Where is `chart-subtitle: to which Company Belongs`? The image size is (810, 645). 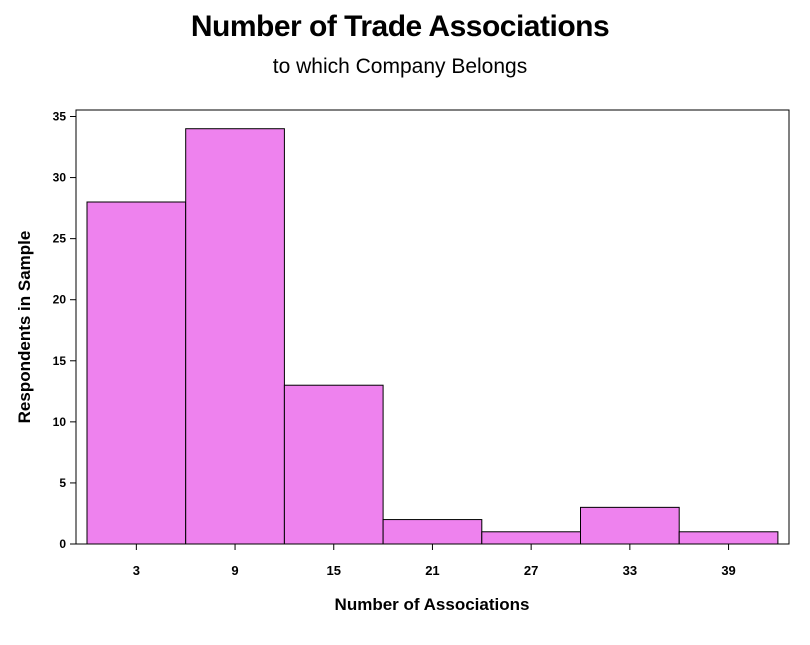
chart-subtitle: to which Company Belongs is located at coordinates (400, 66).